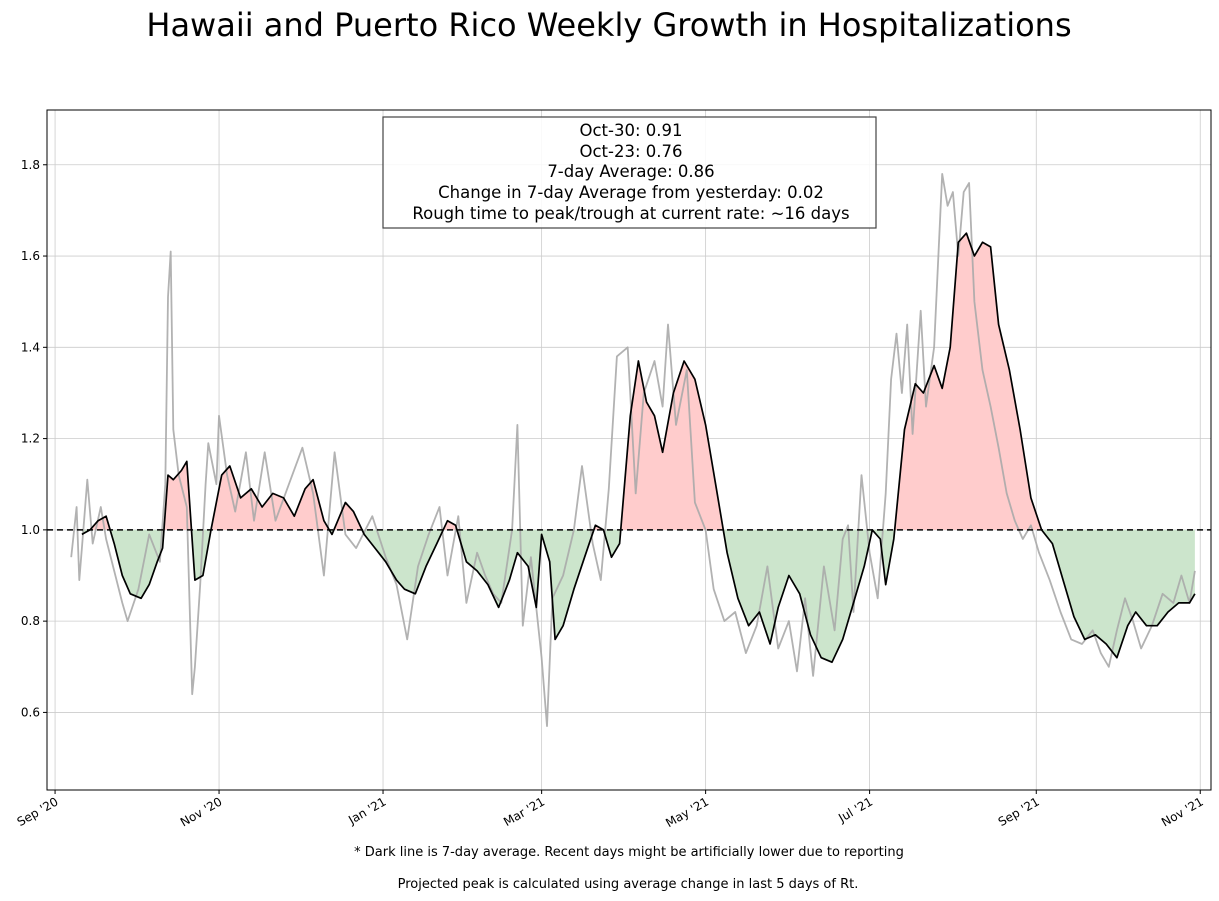 This screenshot has width=1219, height=901. I want to click on info-line: 7-day Average: 0.86, so click(630, 171).